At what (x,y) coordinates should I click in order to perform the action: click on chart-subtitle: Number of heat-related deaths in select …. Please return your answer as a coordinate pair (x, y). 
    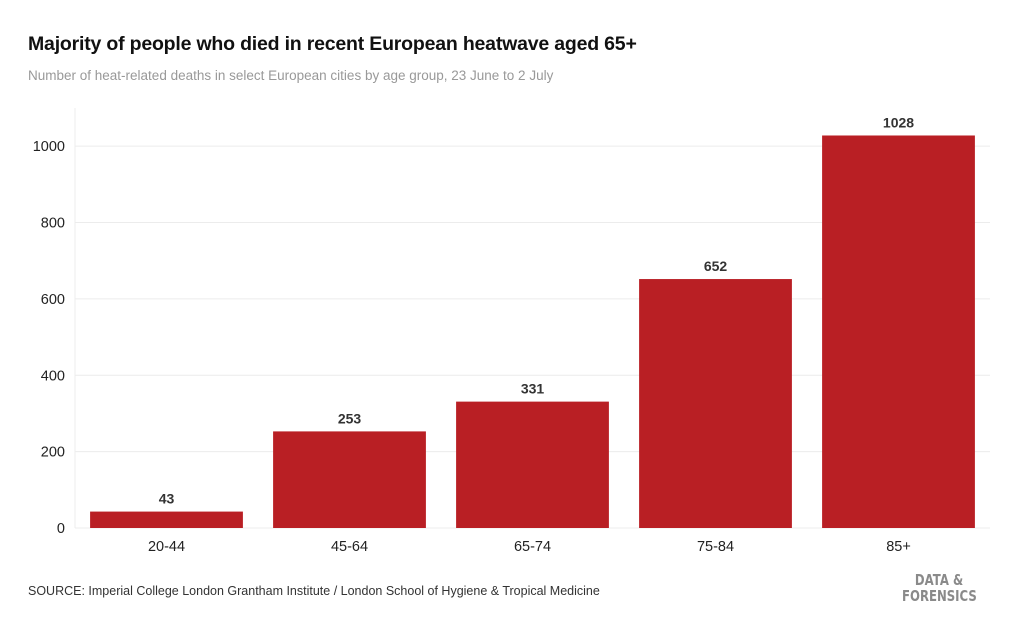
    Looking at the image, I should click on (291, 75).